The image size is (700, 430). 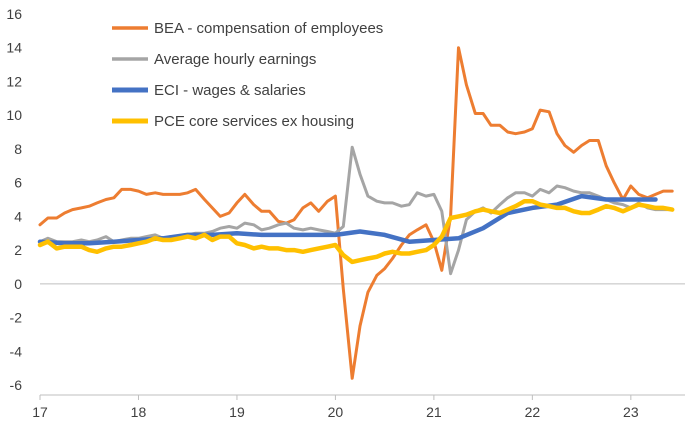 What do you see at coordinates (14, 14) in the screenshot?
I see `y-tick-label: 16` at bounding box center [14, 14].